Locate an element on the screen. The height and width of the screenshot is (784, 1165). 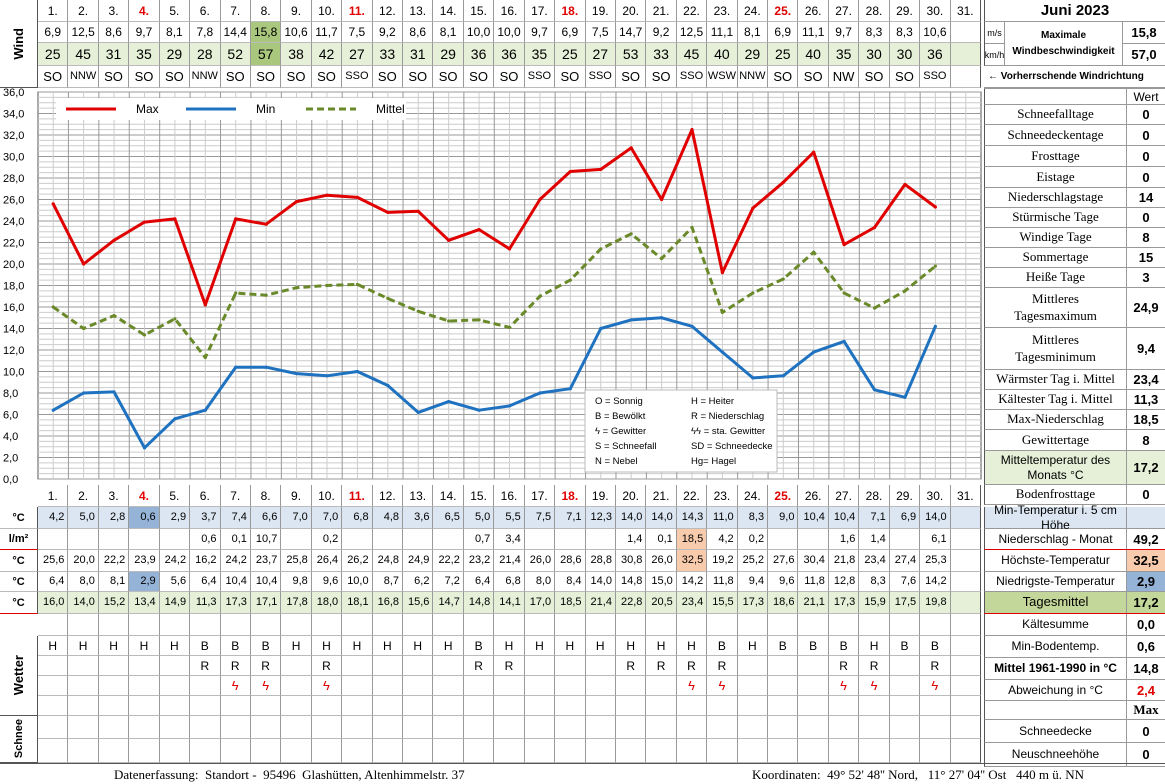
weather-2-10: R is located at coordinates (327, 666).